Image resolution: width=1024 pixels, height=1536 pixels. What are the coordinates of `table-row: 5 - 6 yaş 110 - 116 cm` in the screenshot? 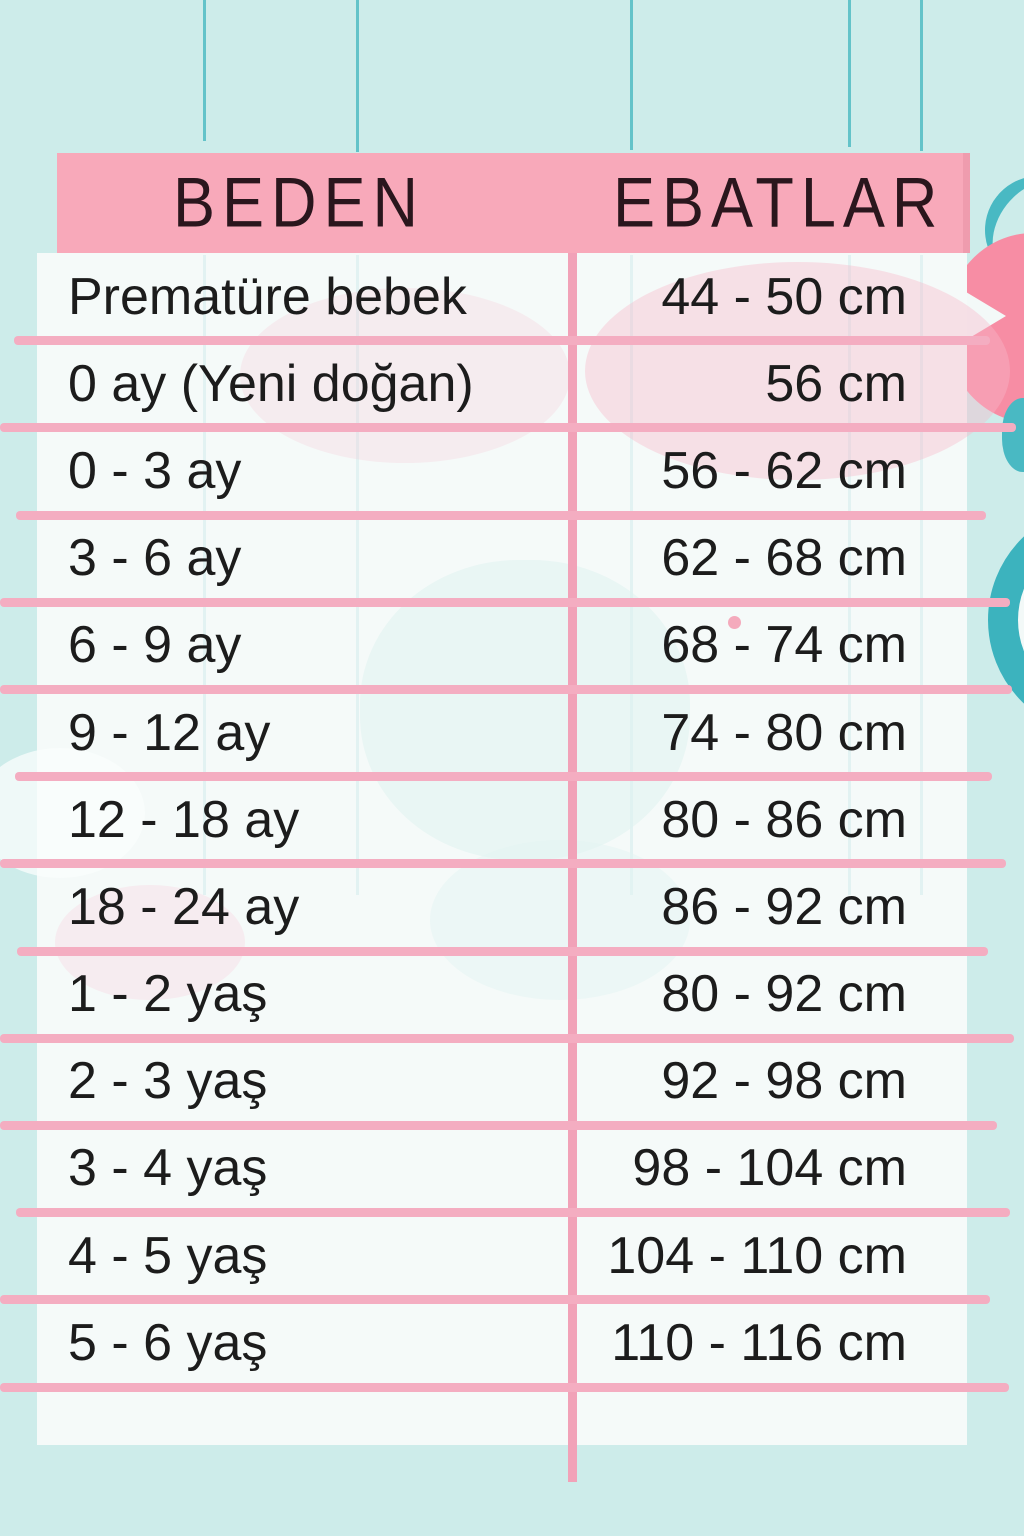 It's located at (502, 1342).